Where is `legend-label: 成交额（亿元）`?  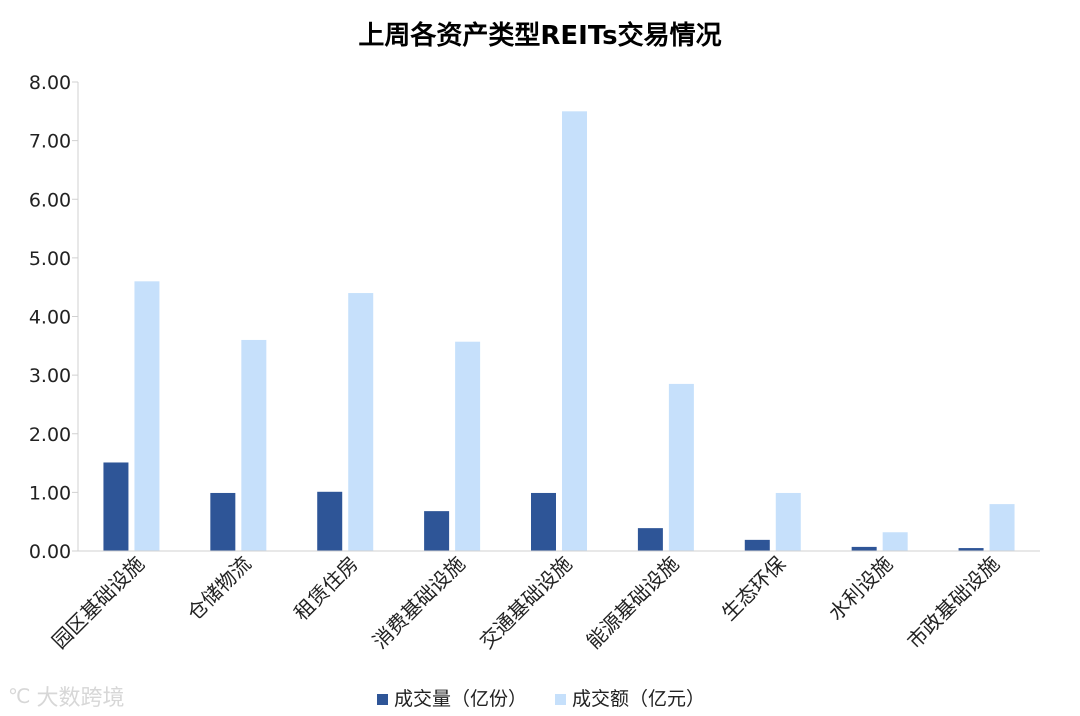
legend-label: 成交额（亿元） is located at coordinates (638, 699).